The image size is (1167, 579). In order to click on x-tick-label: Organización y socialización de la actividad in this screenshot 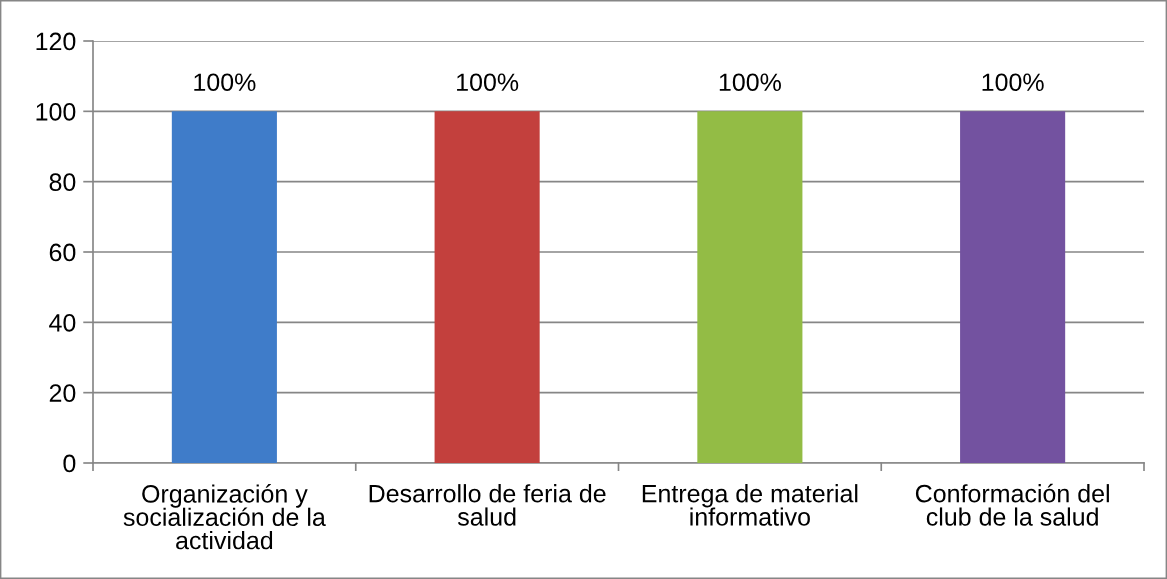, I will do `click(224, 517)`.